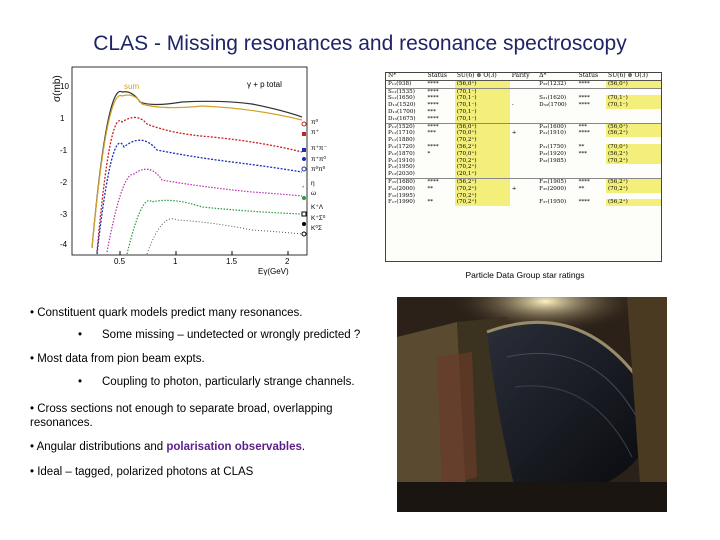  I want to click on pdg-cell: D₁₃(1700), so click(402, 111).